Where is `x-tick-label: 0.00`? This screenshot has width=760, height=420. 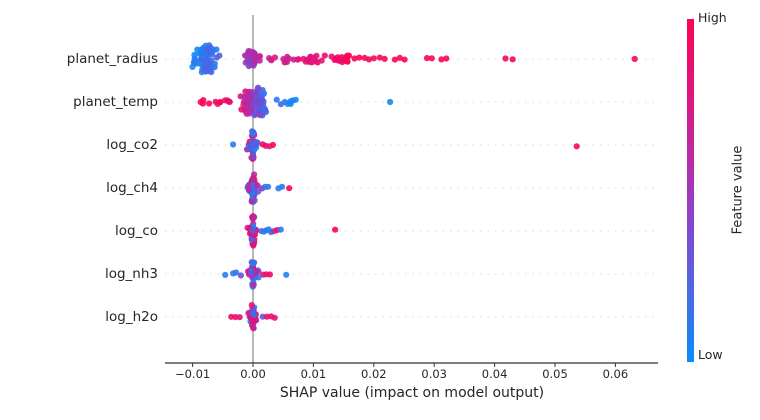 x-tick-label: 0.00 is located at coordinates (253, 374).